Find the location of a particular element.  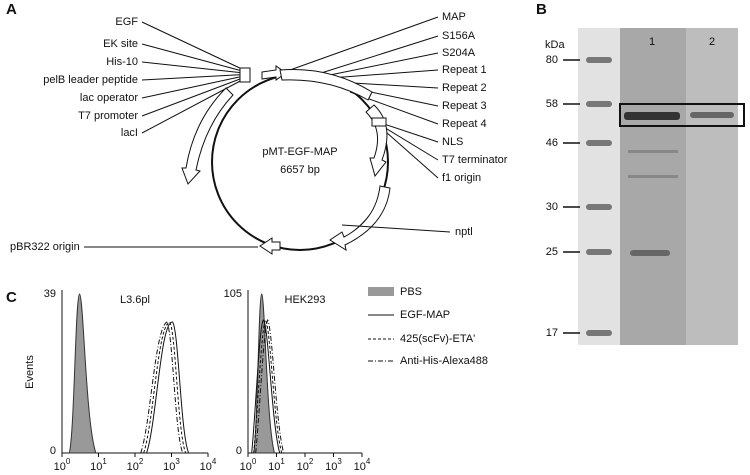

feature-label: lacI is located at coordinates (129, 133).